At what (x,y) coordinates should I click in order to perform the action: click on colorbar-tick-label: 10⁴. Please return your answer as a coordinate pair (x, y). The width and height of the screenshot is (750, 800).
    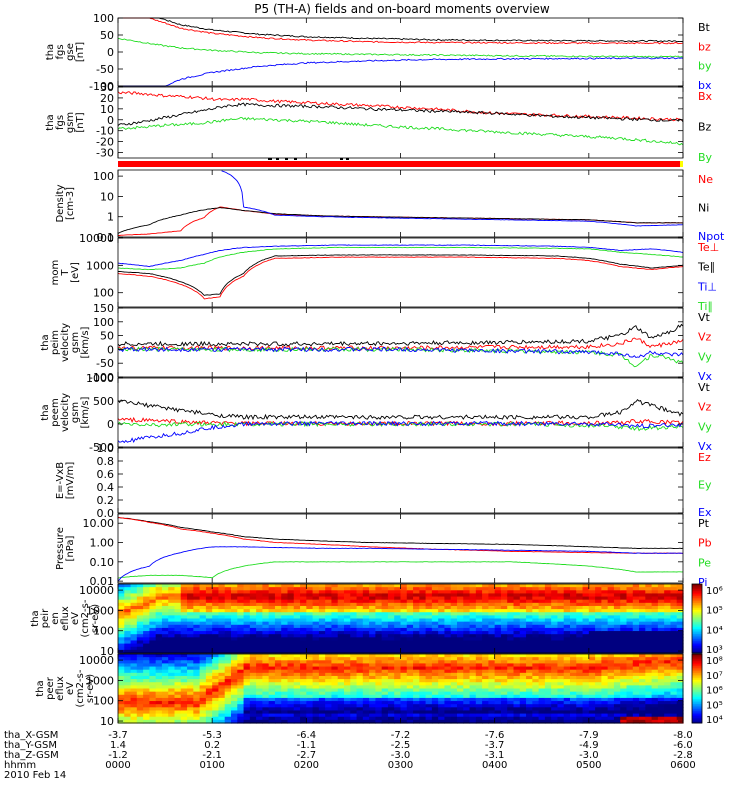
    Looking at the image, I should click on (714, 720).